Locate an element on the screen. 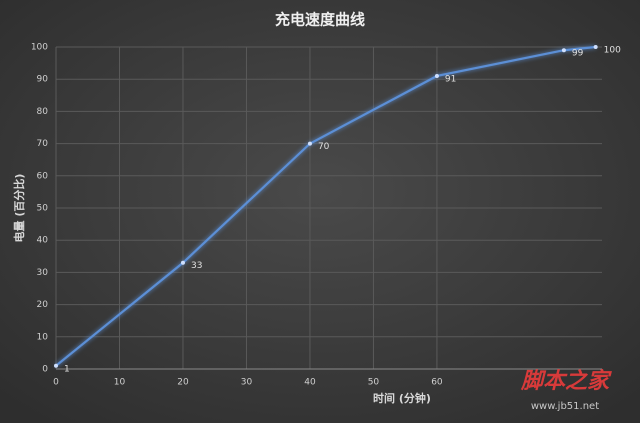  data-label: 91 is located at coordinates (450, 79).